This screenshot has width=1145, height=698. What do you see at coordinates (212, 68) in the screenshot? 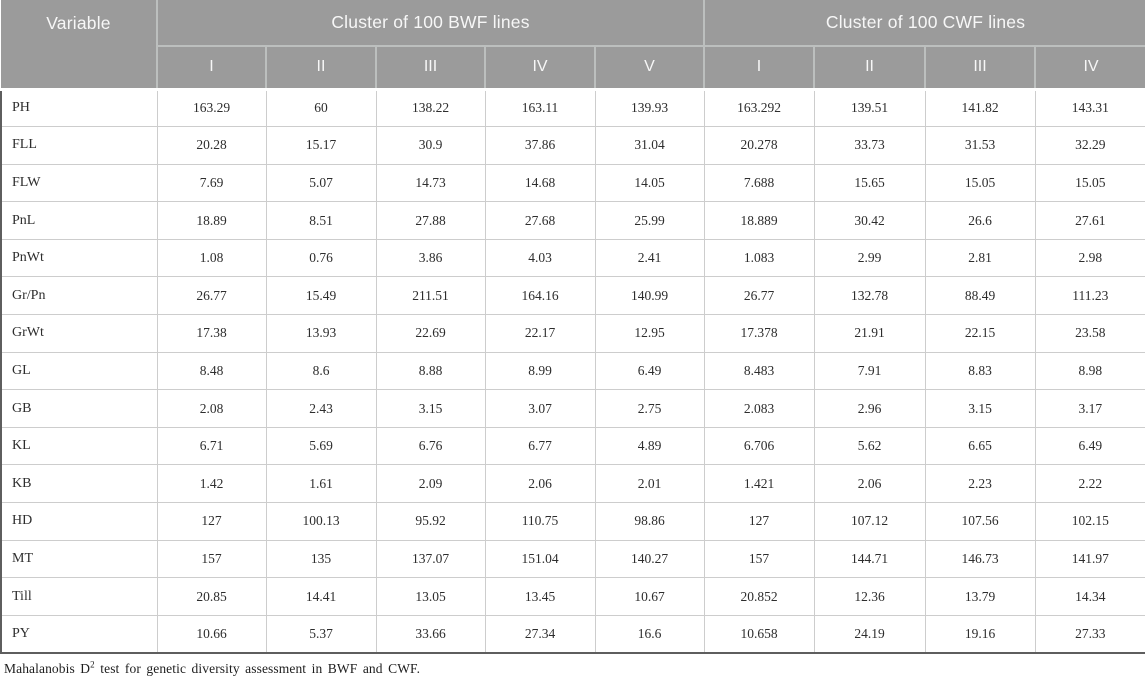
I see `subcol-header-bwf-1: I` at bounding box center [212, 68].